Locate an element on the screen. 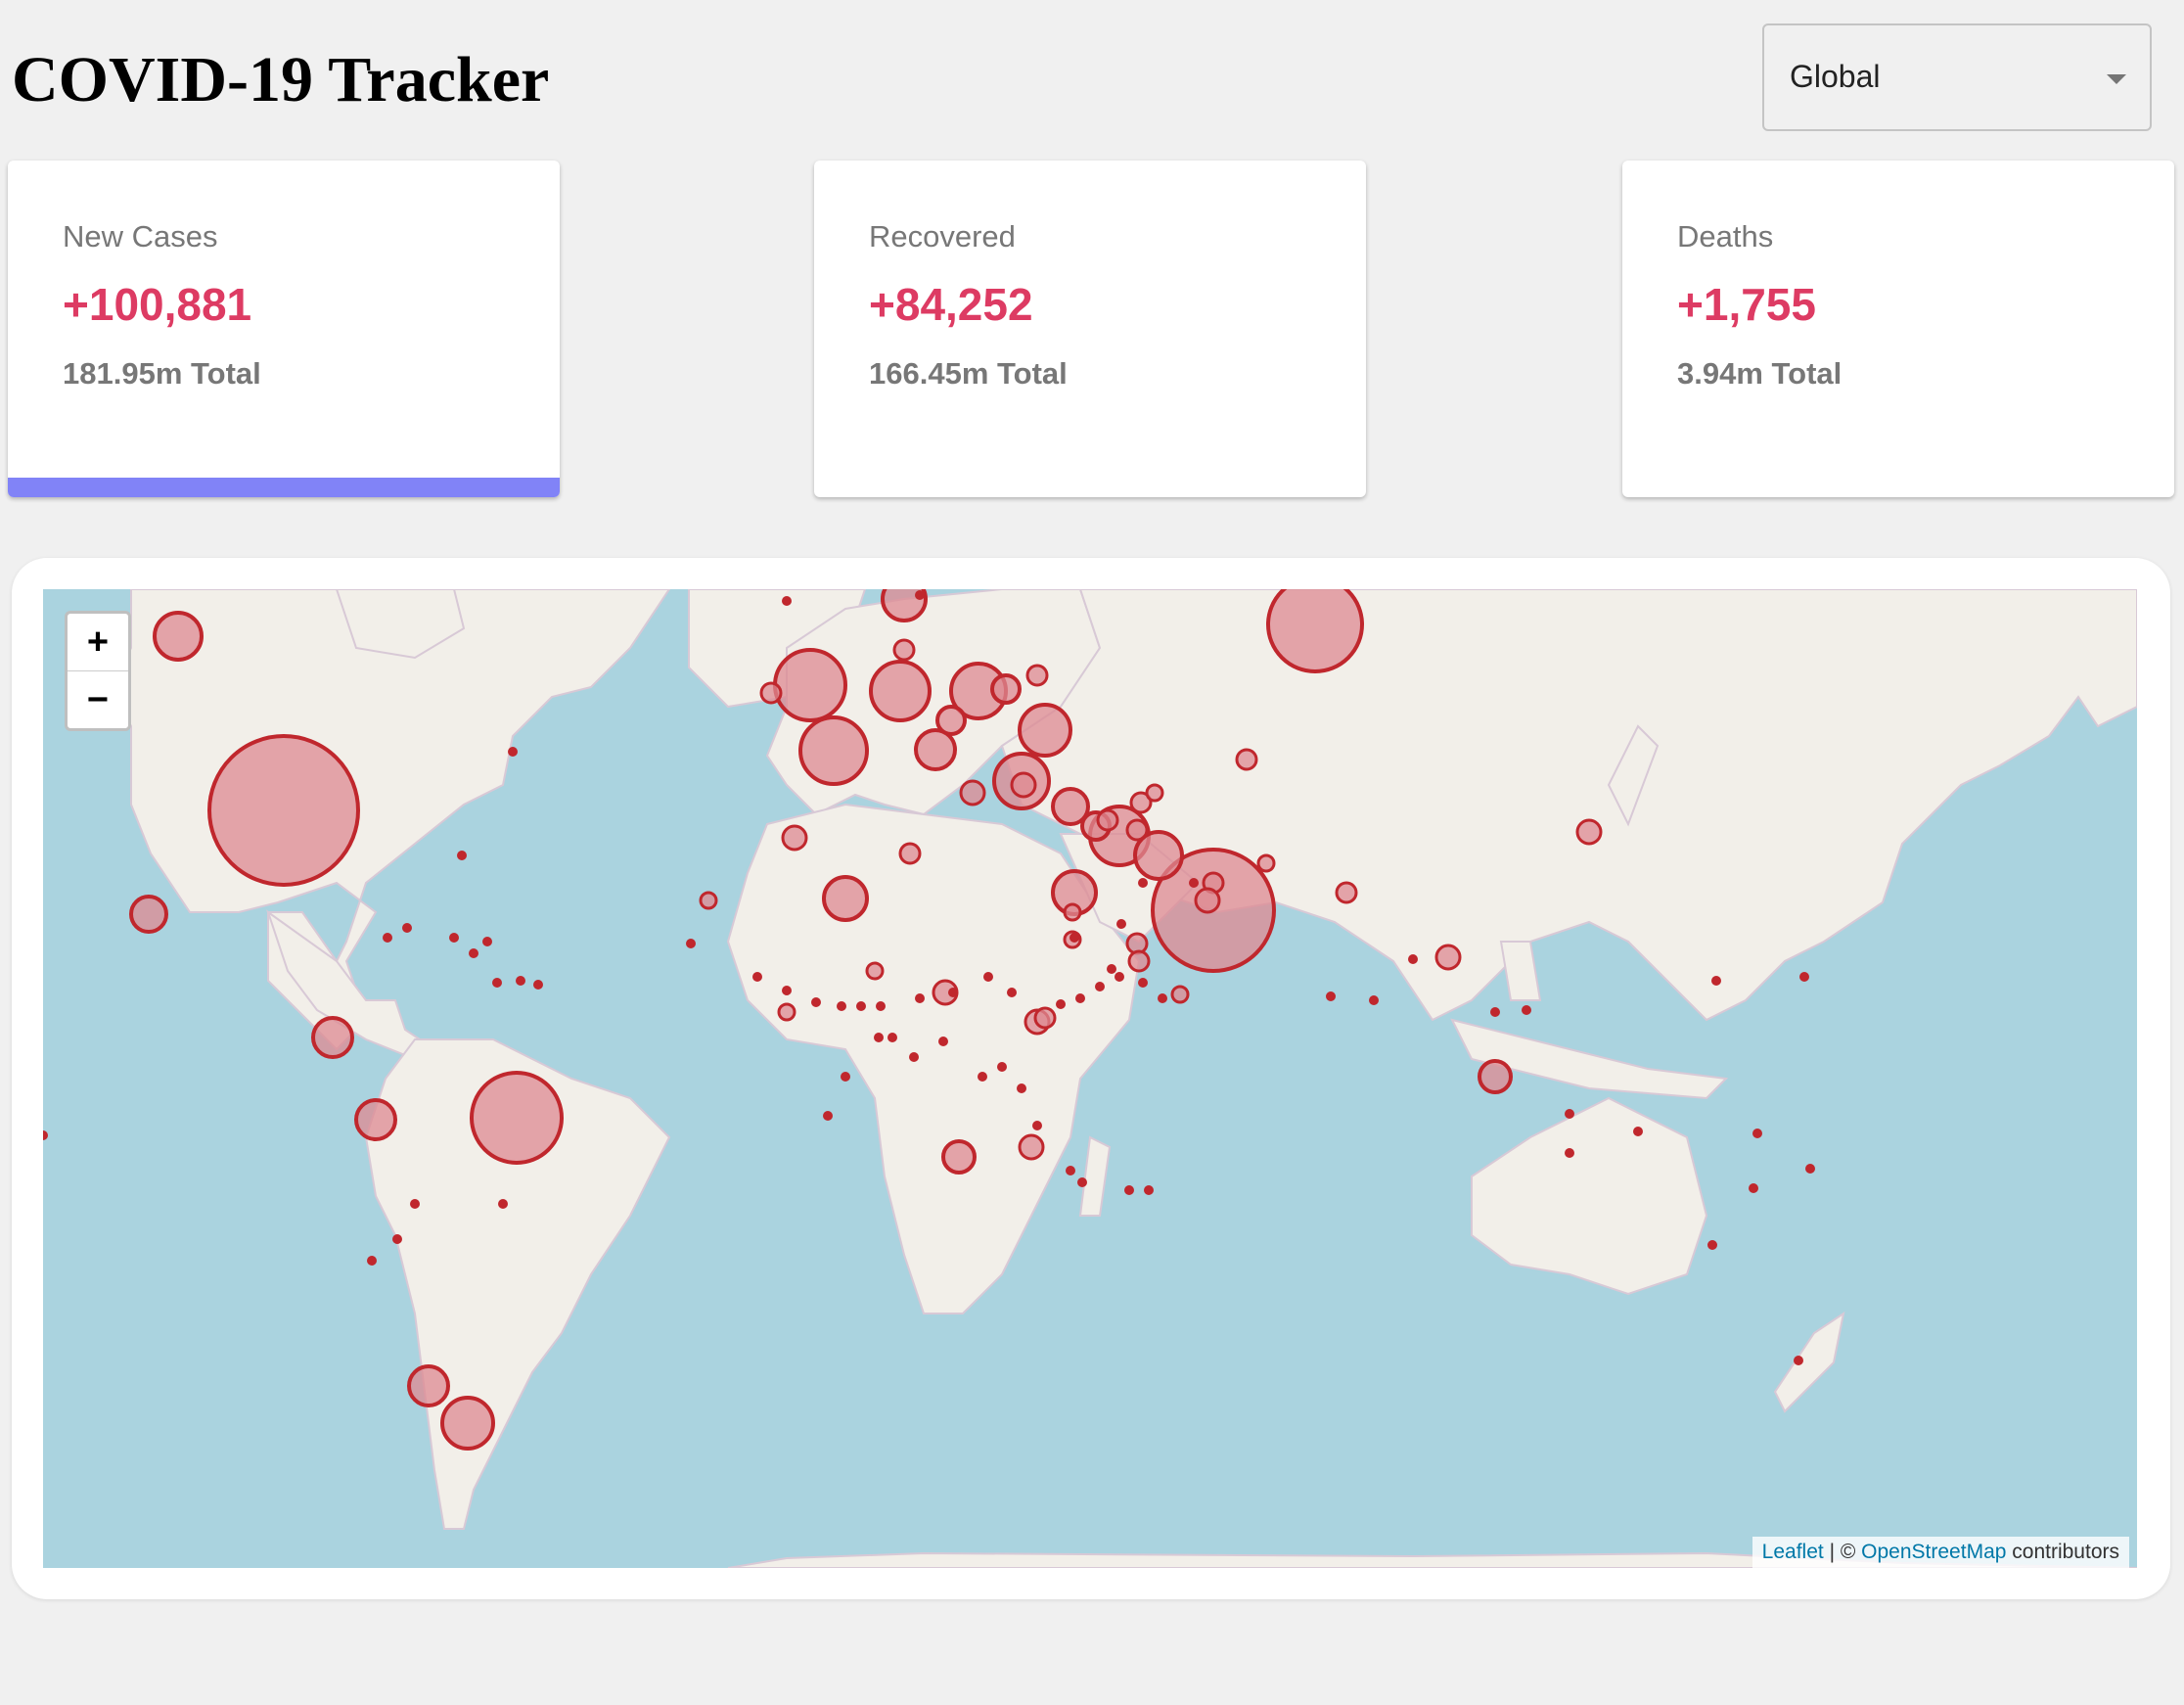 This screenshot has width=2184, height=1705. zoom-out-button: − is located at coordinates (98, 700).